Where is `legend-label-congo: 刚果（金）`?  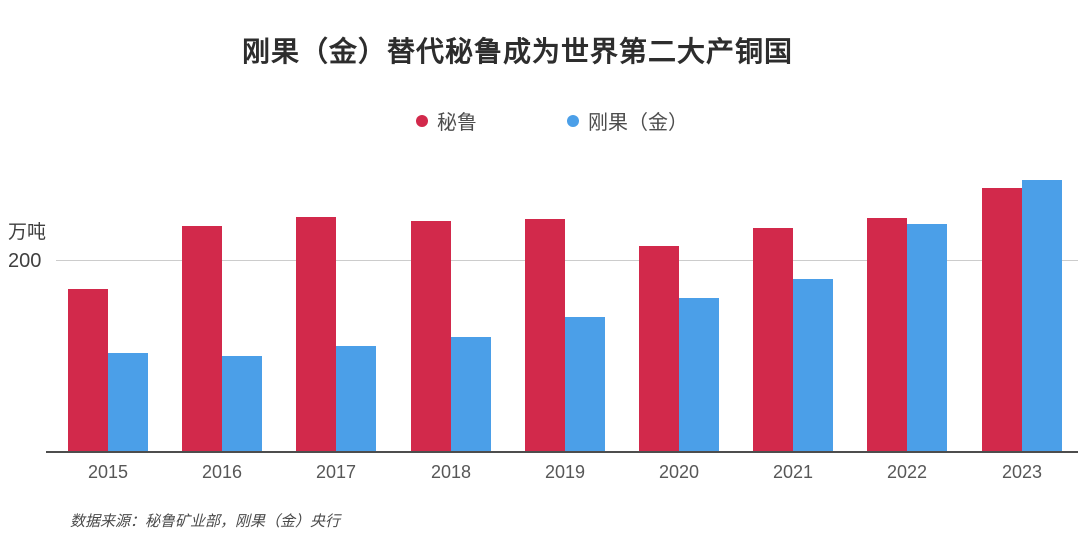
legend-label-congo: 刚果（金） is located at coordinates (638, 123).